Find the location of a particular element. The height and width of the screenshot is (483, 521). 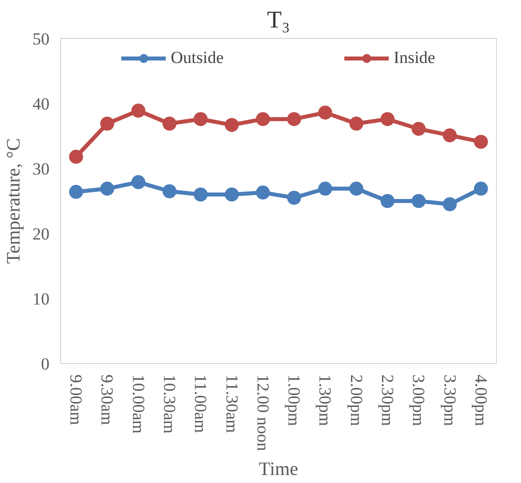

legend-label: Inside is located at coordinates (415, 58).